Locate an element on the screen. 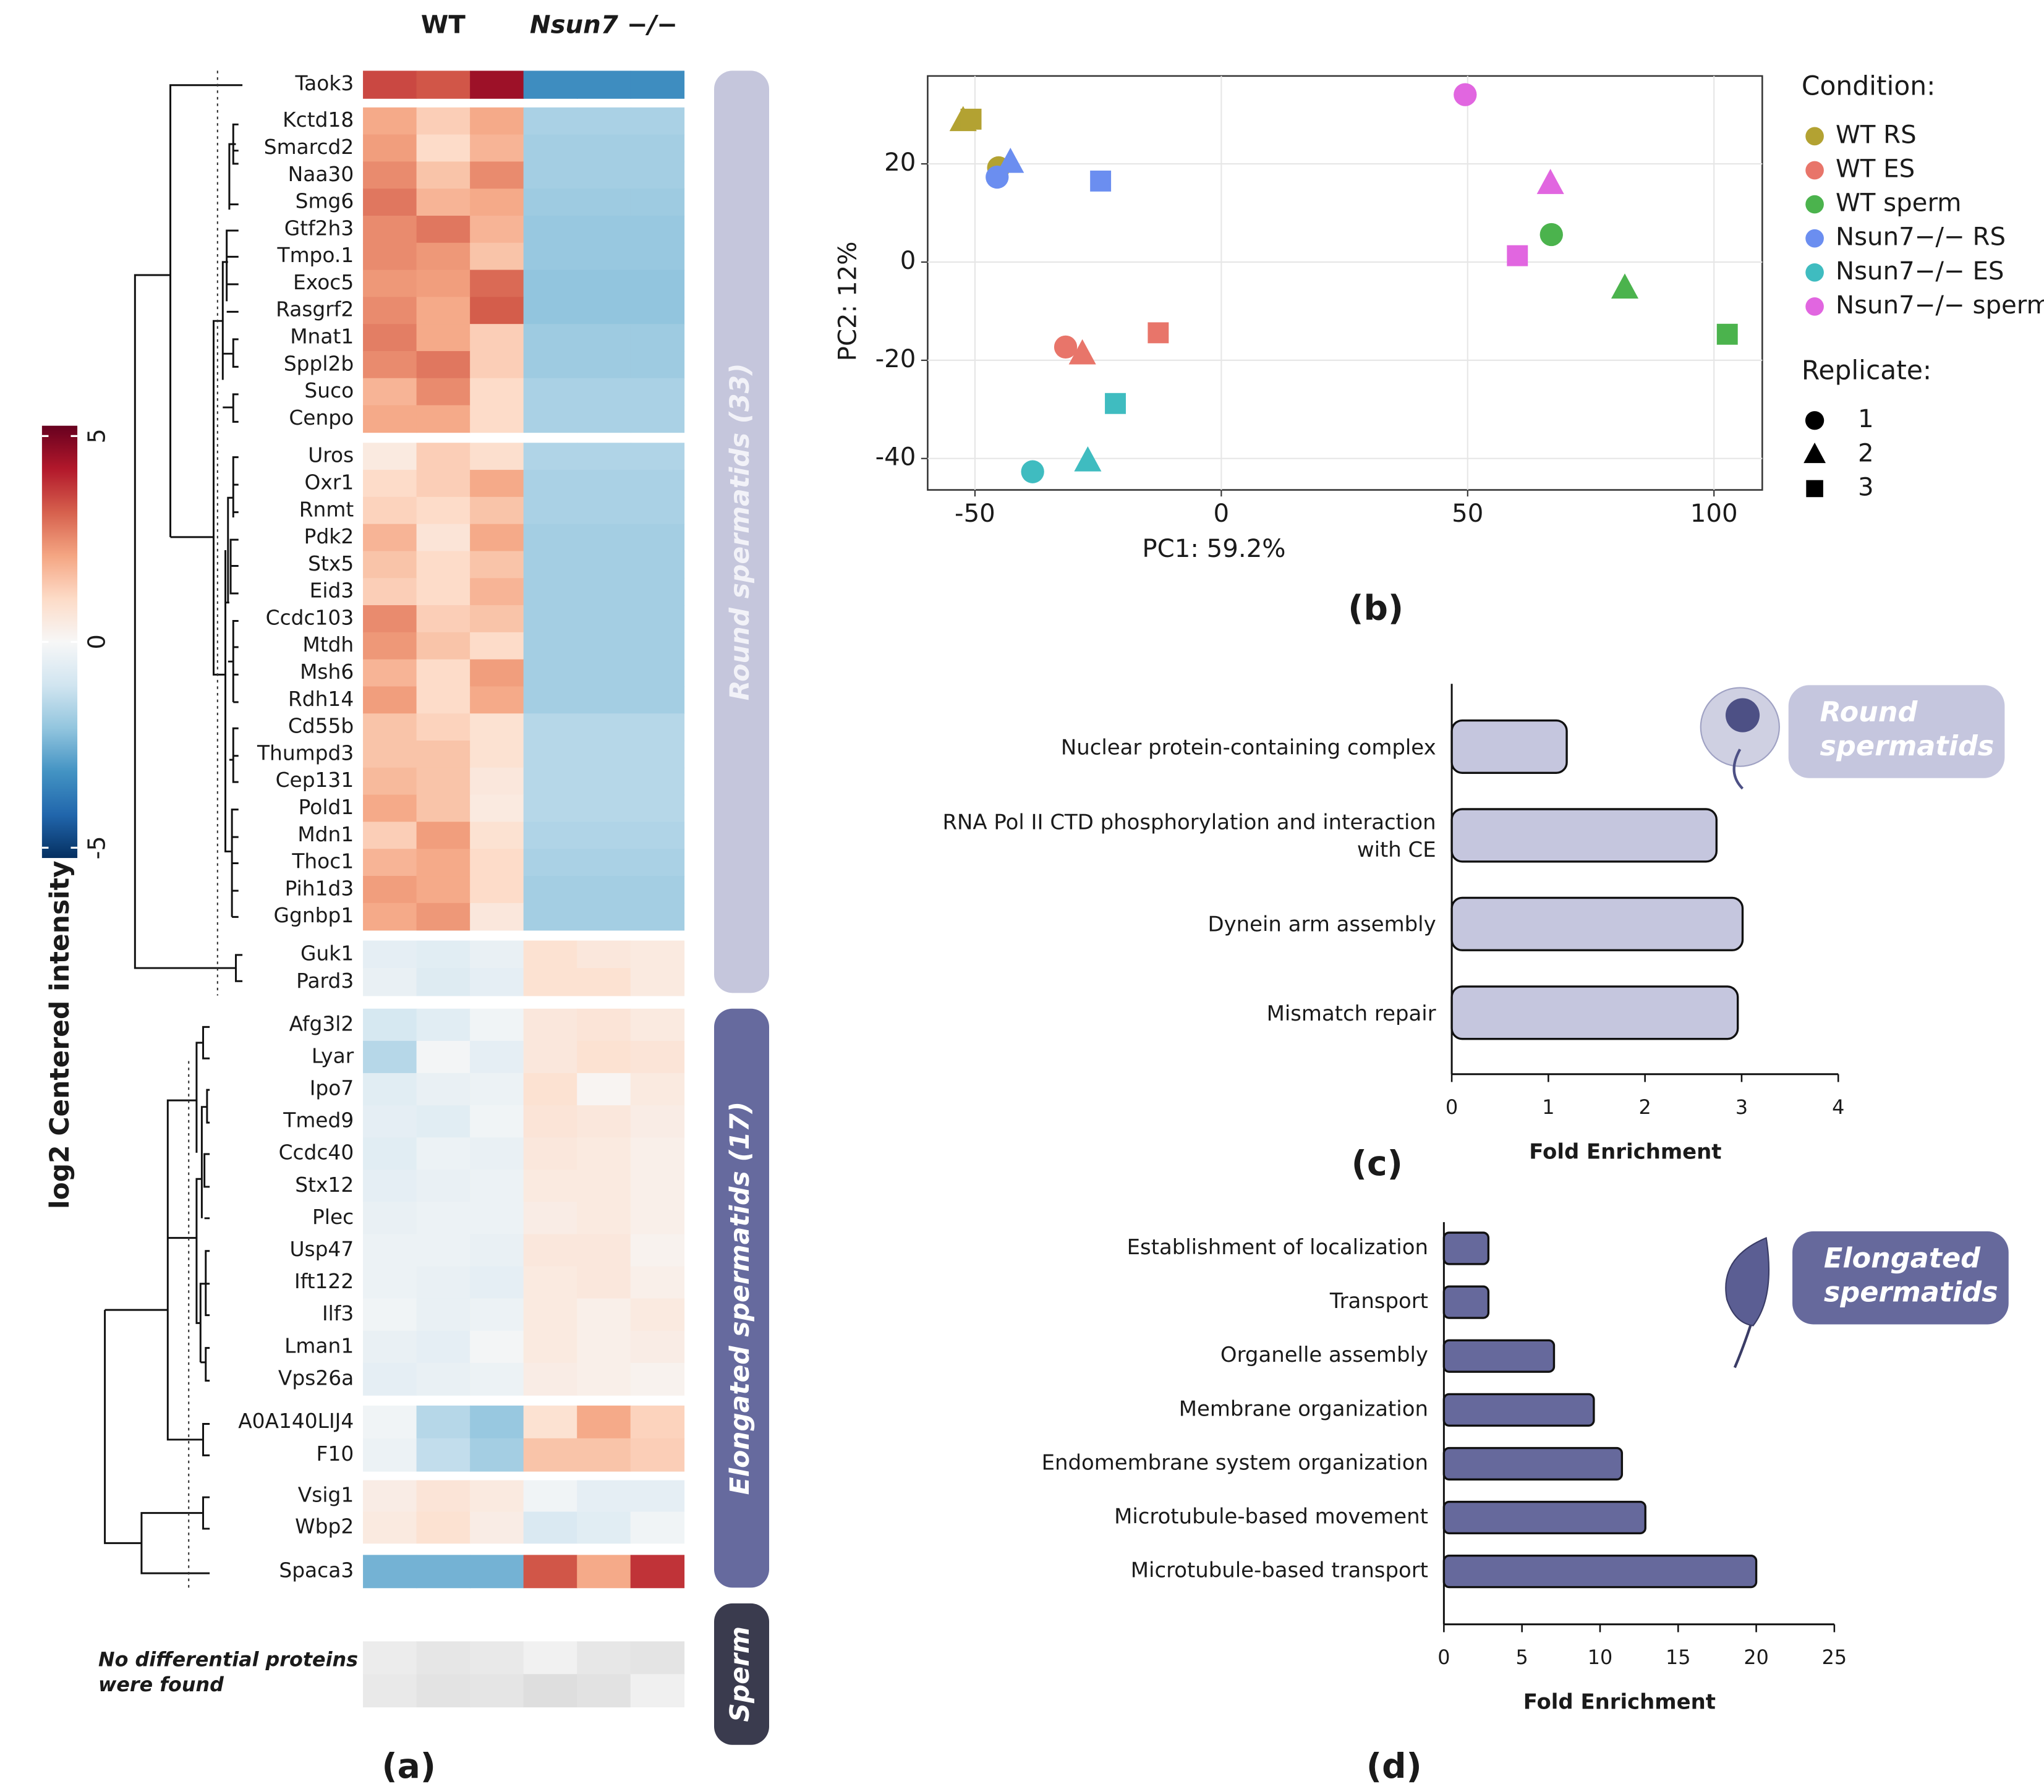 The image size is (2044, 1792). column-group-label: Nsun7 −/− is located at coordinates (604, 25).